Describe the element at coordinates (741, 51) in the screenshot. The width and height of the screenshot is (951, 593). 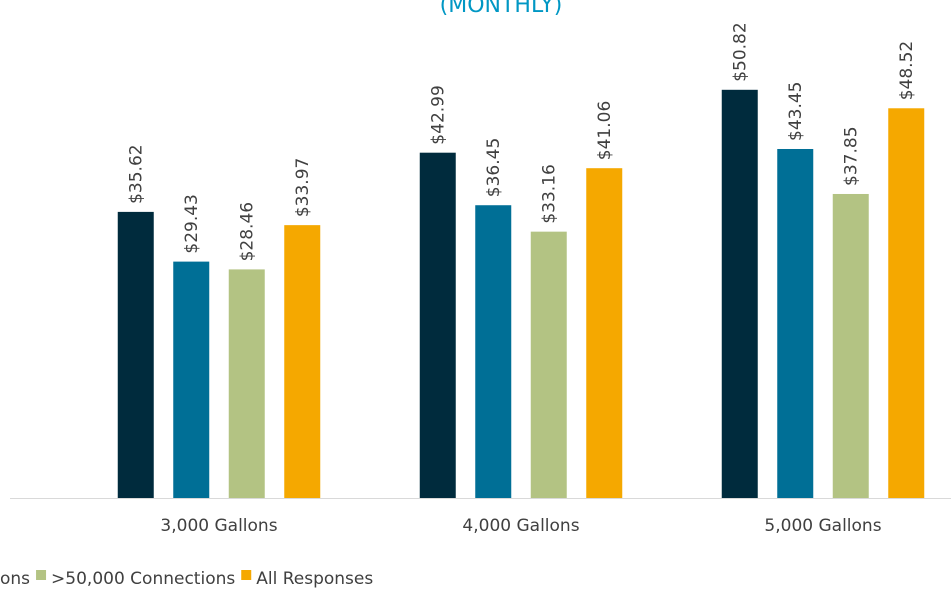
I see `data-label: $50.82` at that location.